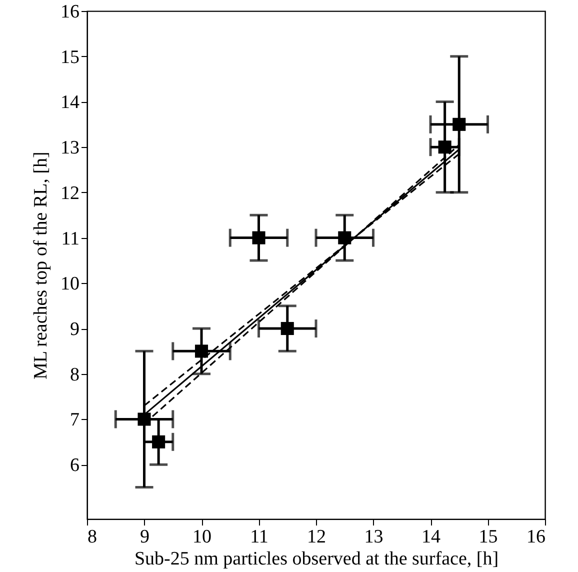  Describe the element at coordinates (536, 537) in the screenshot. I see `x-tick-label: 16` at that location.